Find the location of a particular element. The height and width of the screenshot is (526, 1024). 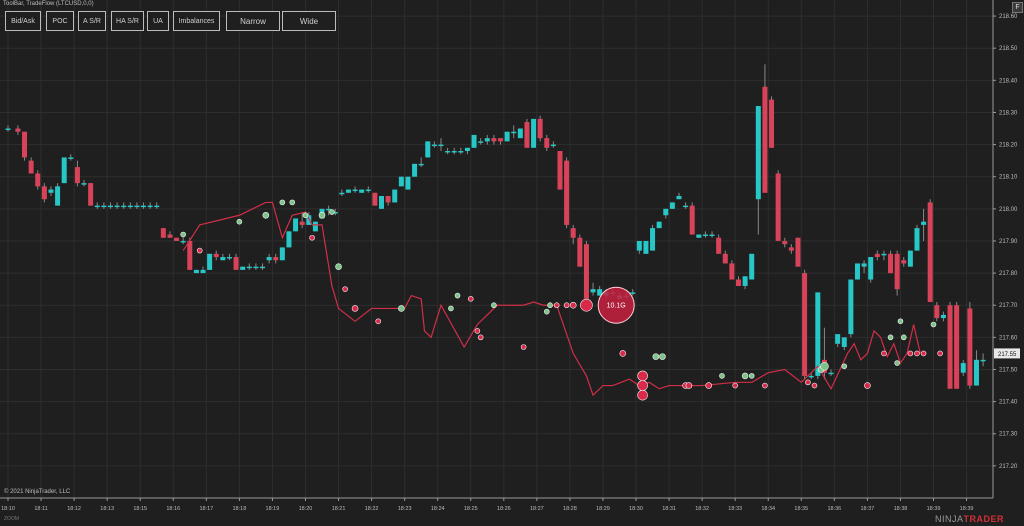

price-tick-label: 218.00 is located at coordinates (1008, 210).